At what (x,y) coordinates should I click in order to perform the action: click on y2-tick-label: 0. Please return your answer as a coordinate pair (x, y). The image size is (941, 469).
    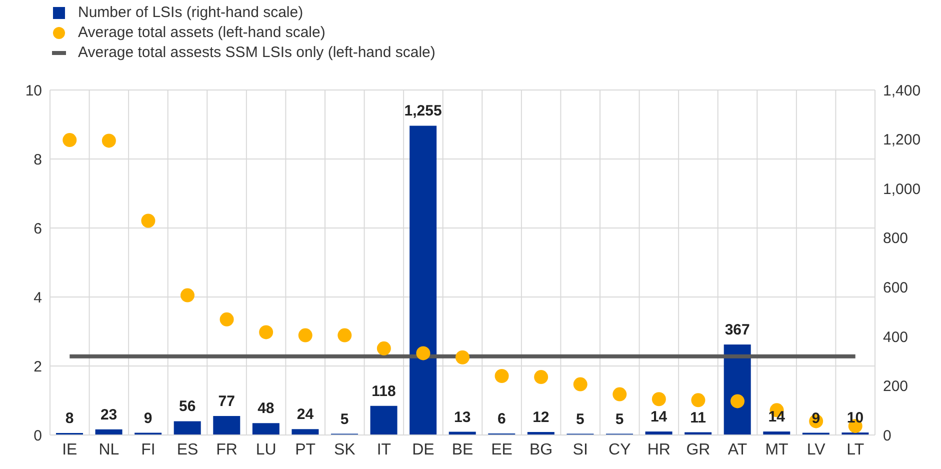
    Looking at the image, I should click on (887, 435).